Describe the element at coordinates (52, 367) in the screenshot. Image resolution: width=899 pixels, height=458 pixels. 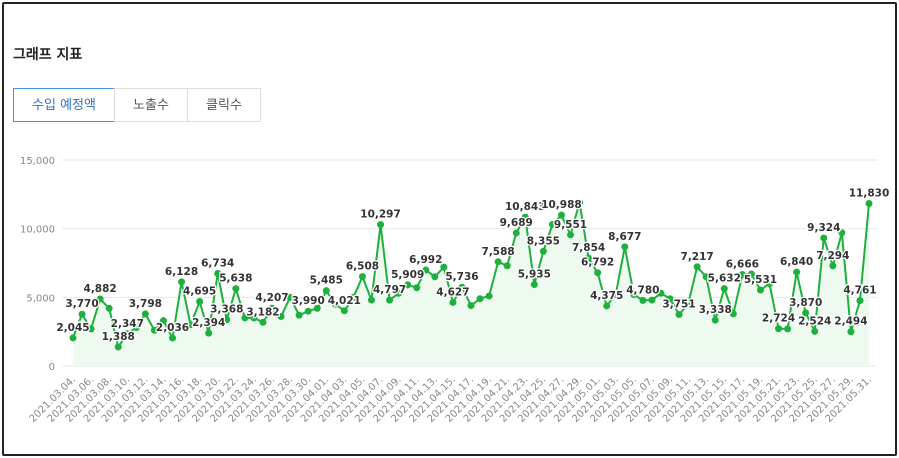
I see `y-tick-label: 0` at that location.